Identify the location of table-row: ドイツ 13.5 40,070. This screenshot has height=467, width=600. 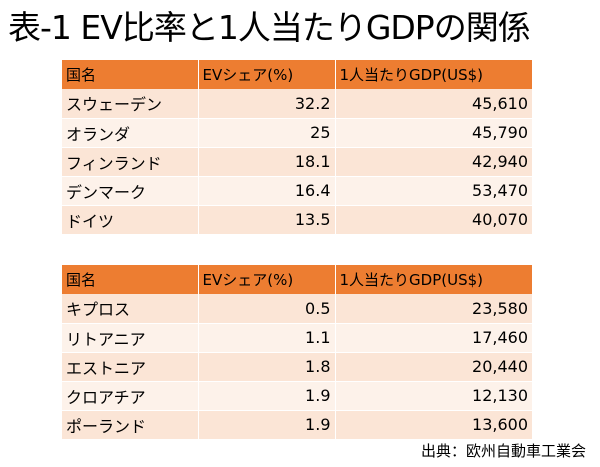
(297, 220).